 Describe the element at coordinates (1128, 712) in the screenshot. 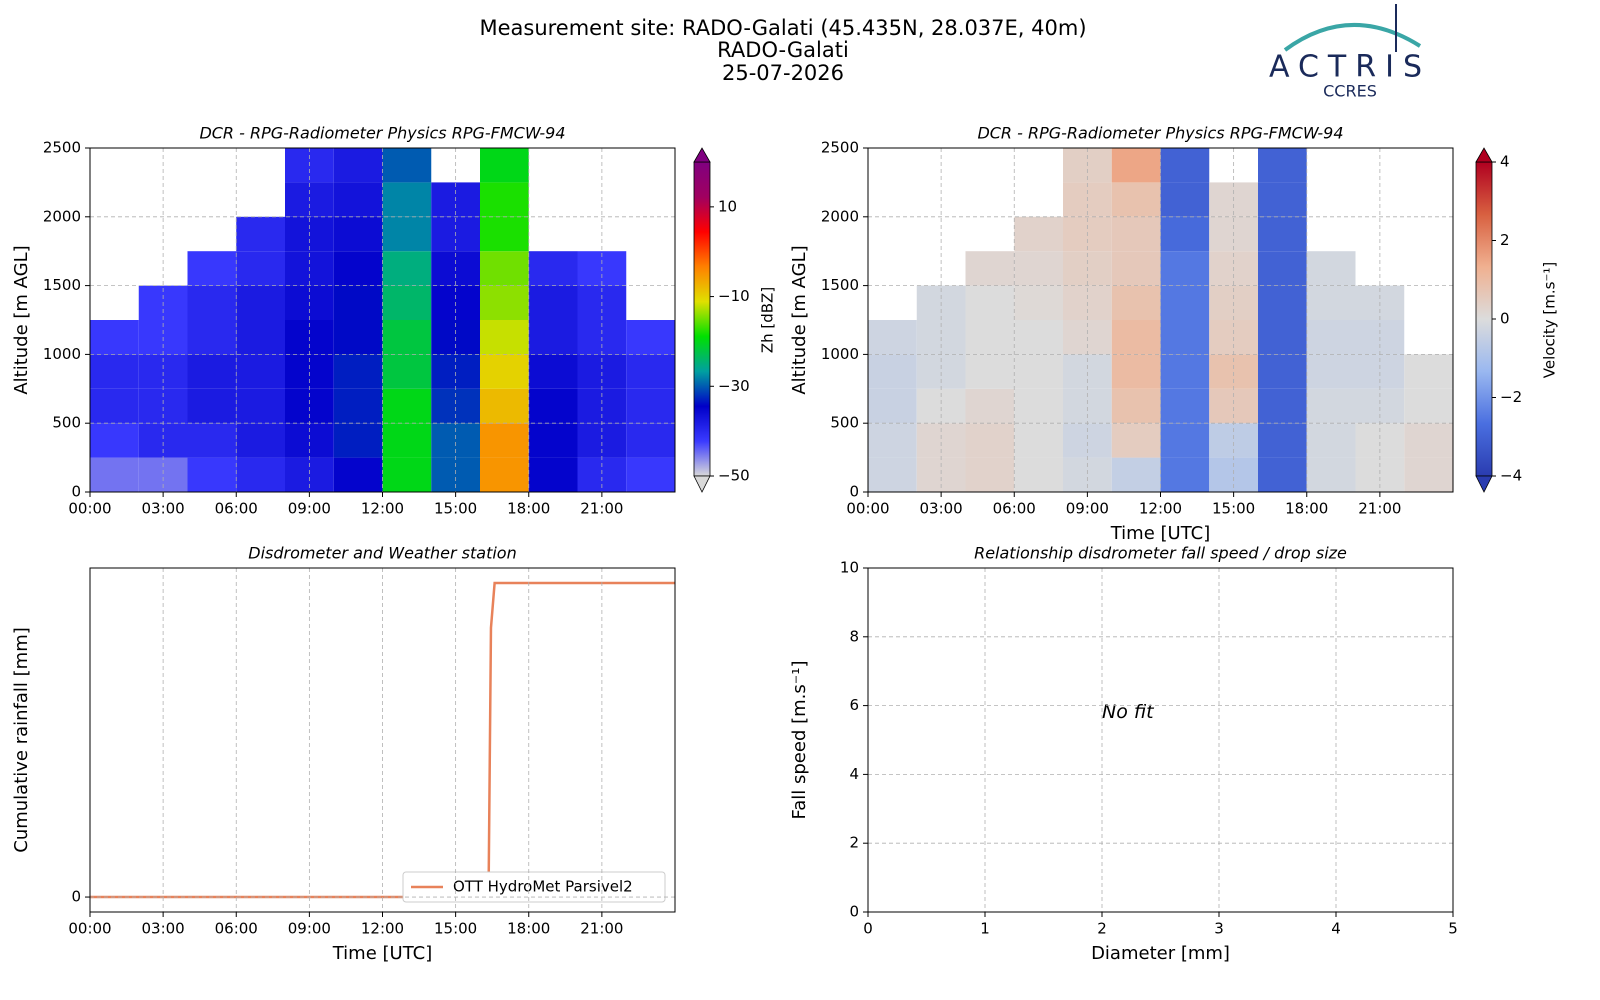

I see `annotation: No fit` at that location.